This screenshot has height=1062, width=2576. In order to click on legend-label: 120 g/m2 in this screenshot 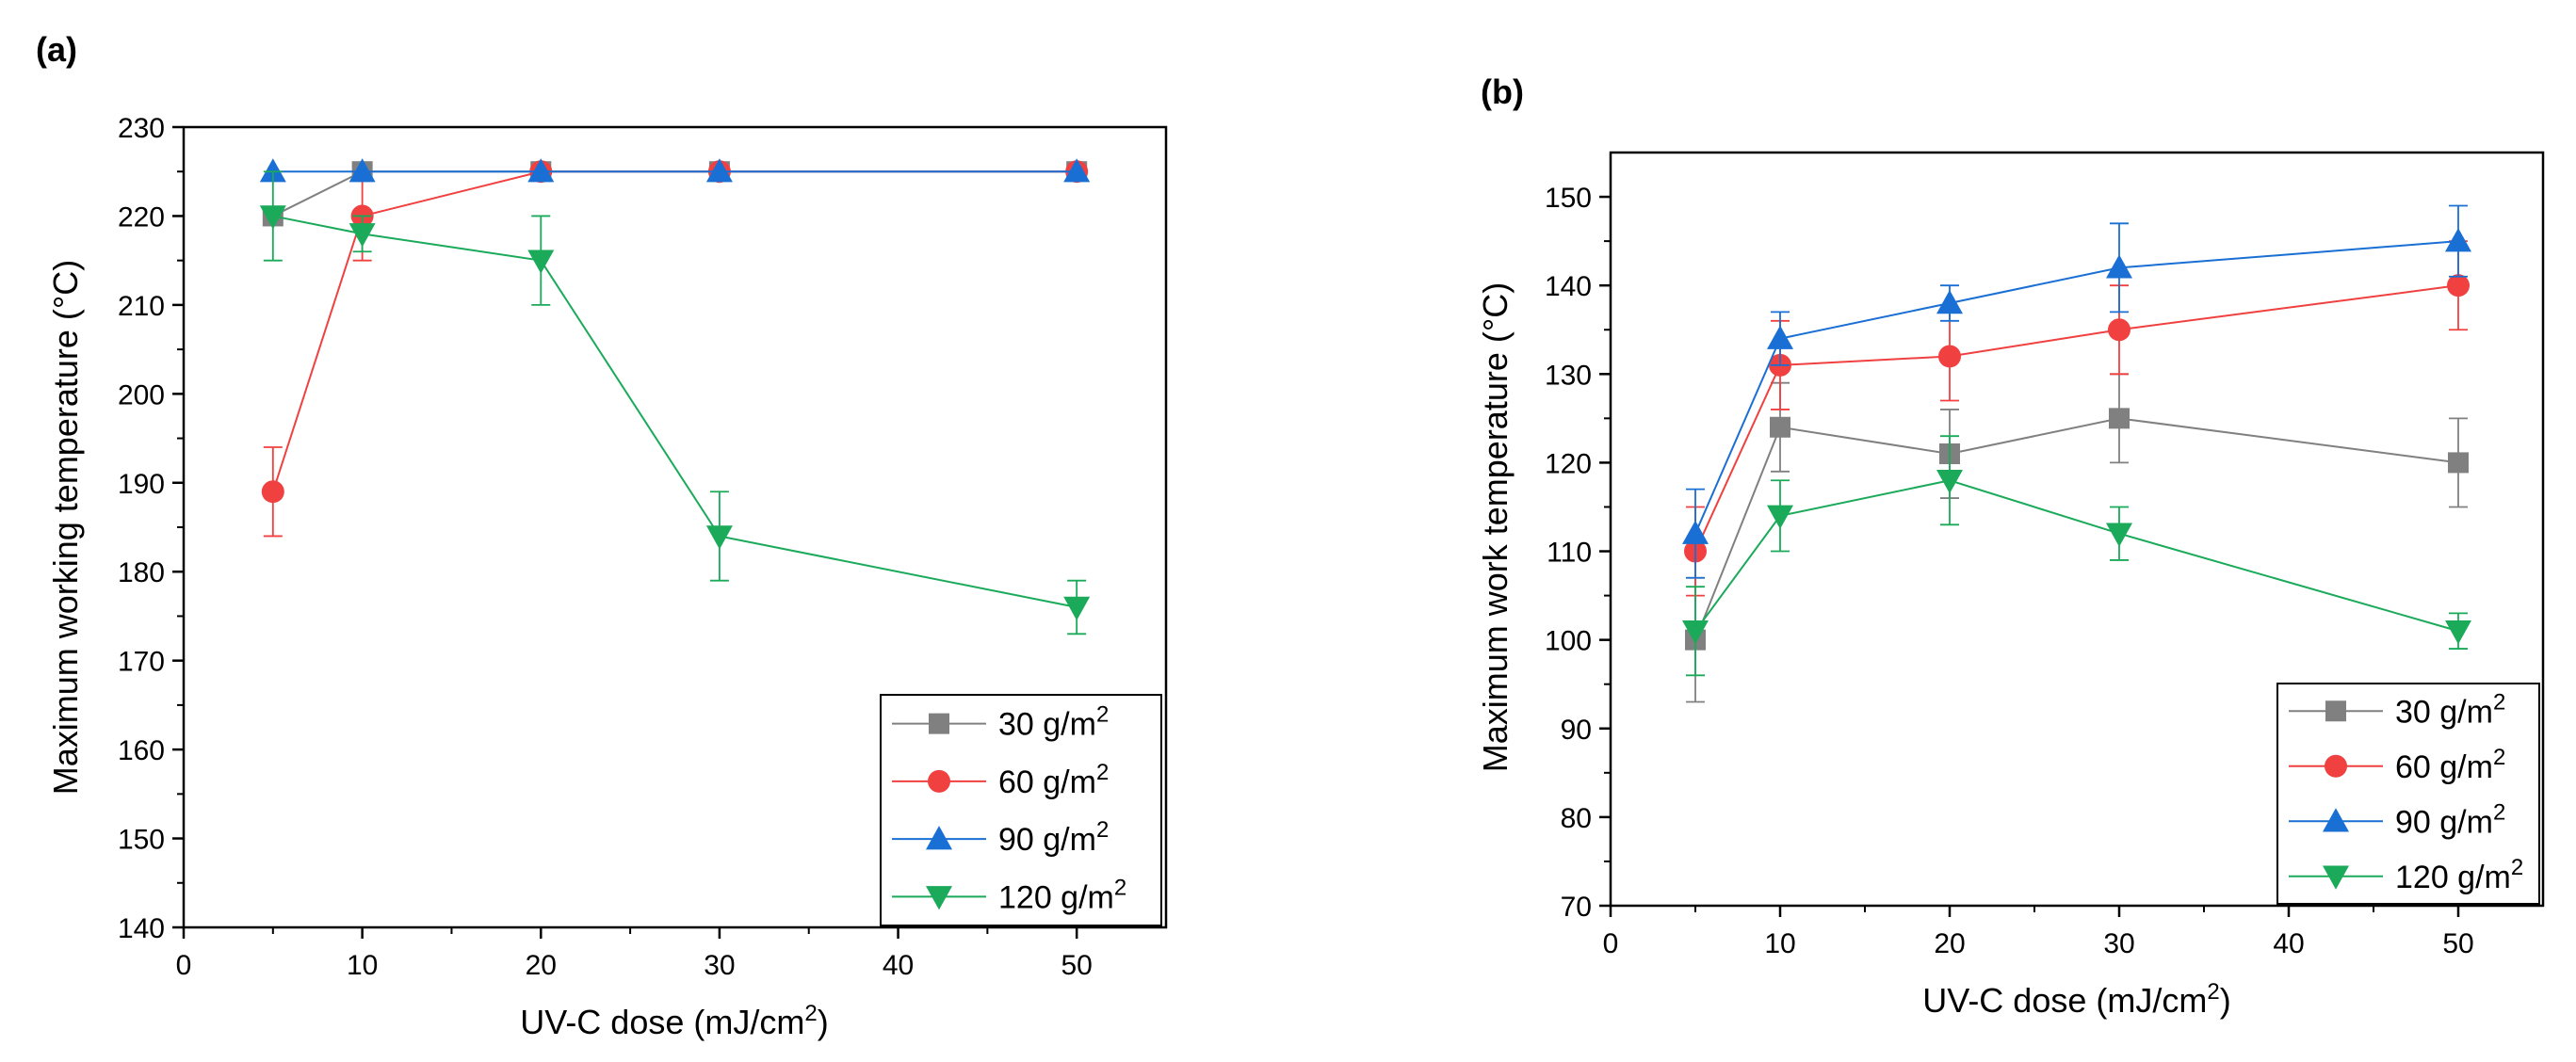, I will do `click(1062, 895)`.